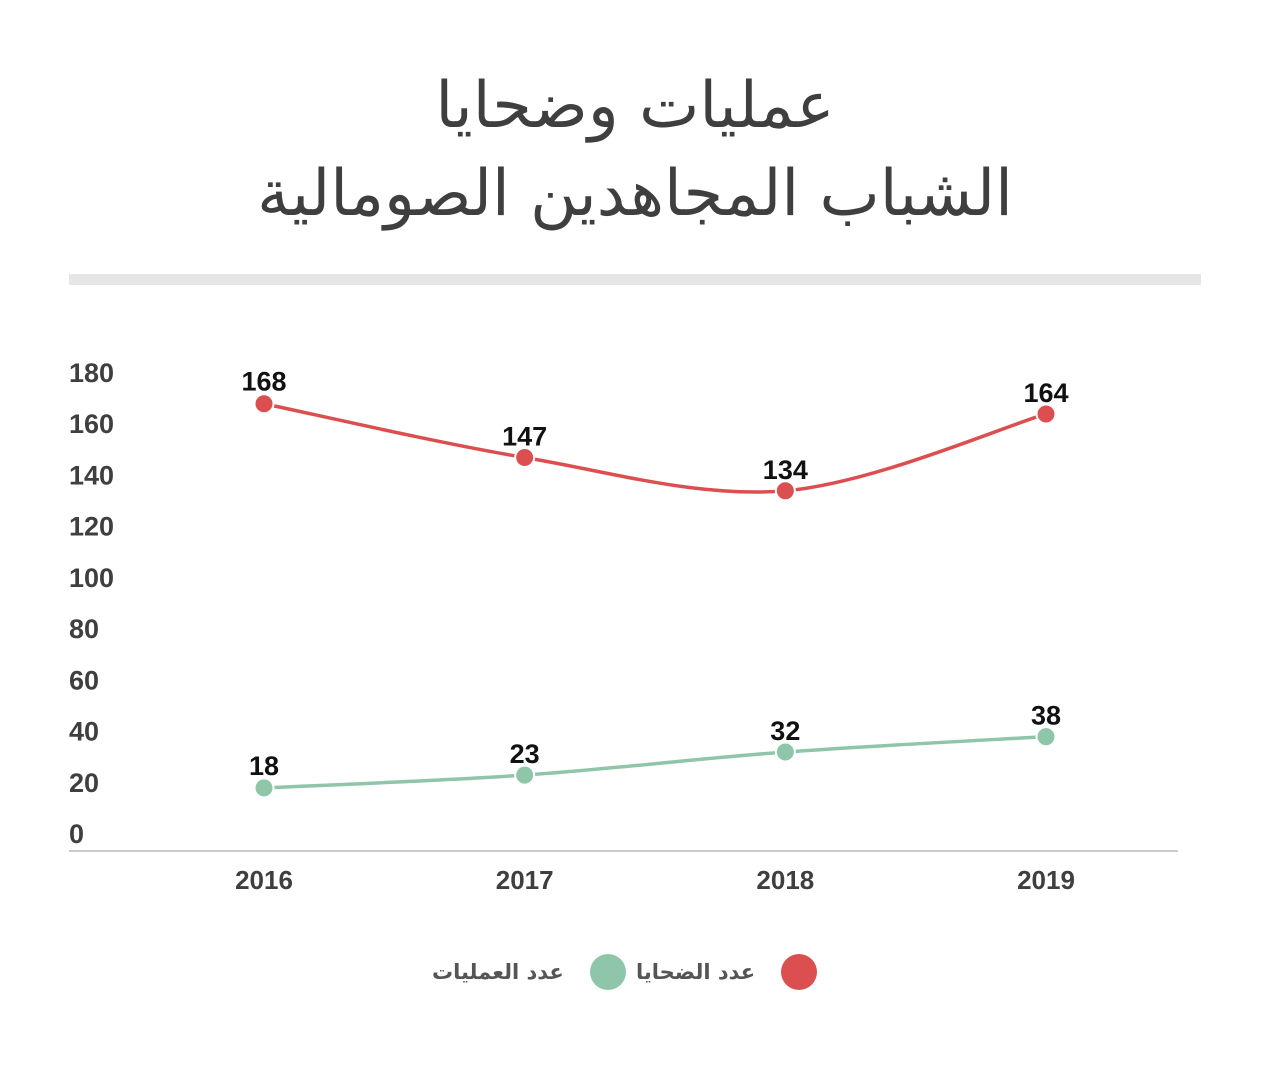  Describe the element at coordinates (607, 972) in the screenshot. I see `legend-swatch-operations` at that location.